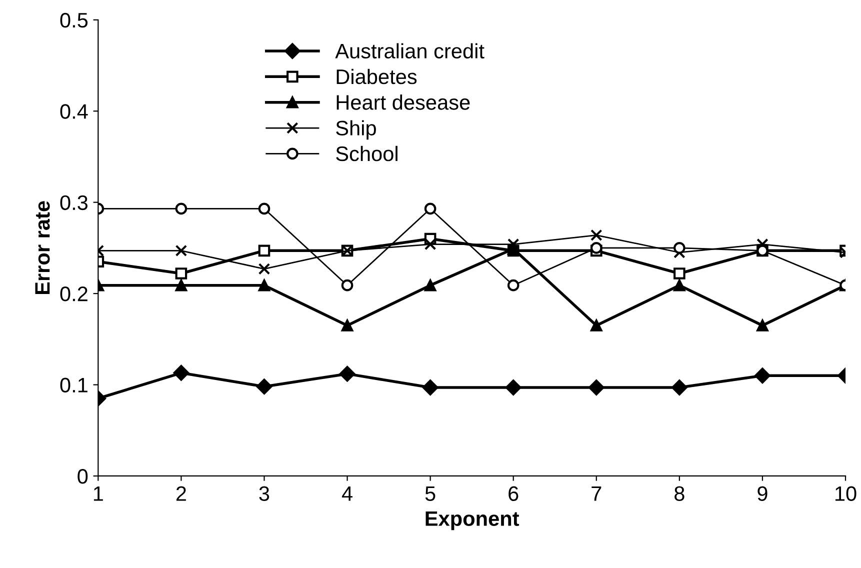 The width and height of the screenshot is (861, 568). Describe the element at coordinates (42, 247) in the screenshot. I see `y-axis-title: Error rate` at that location.